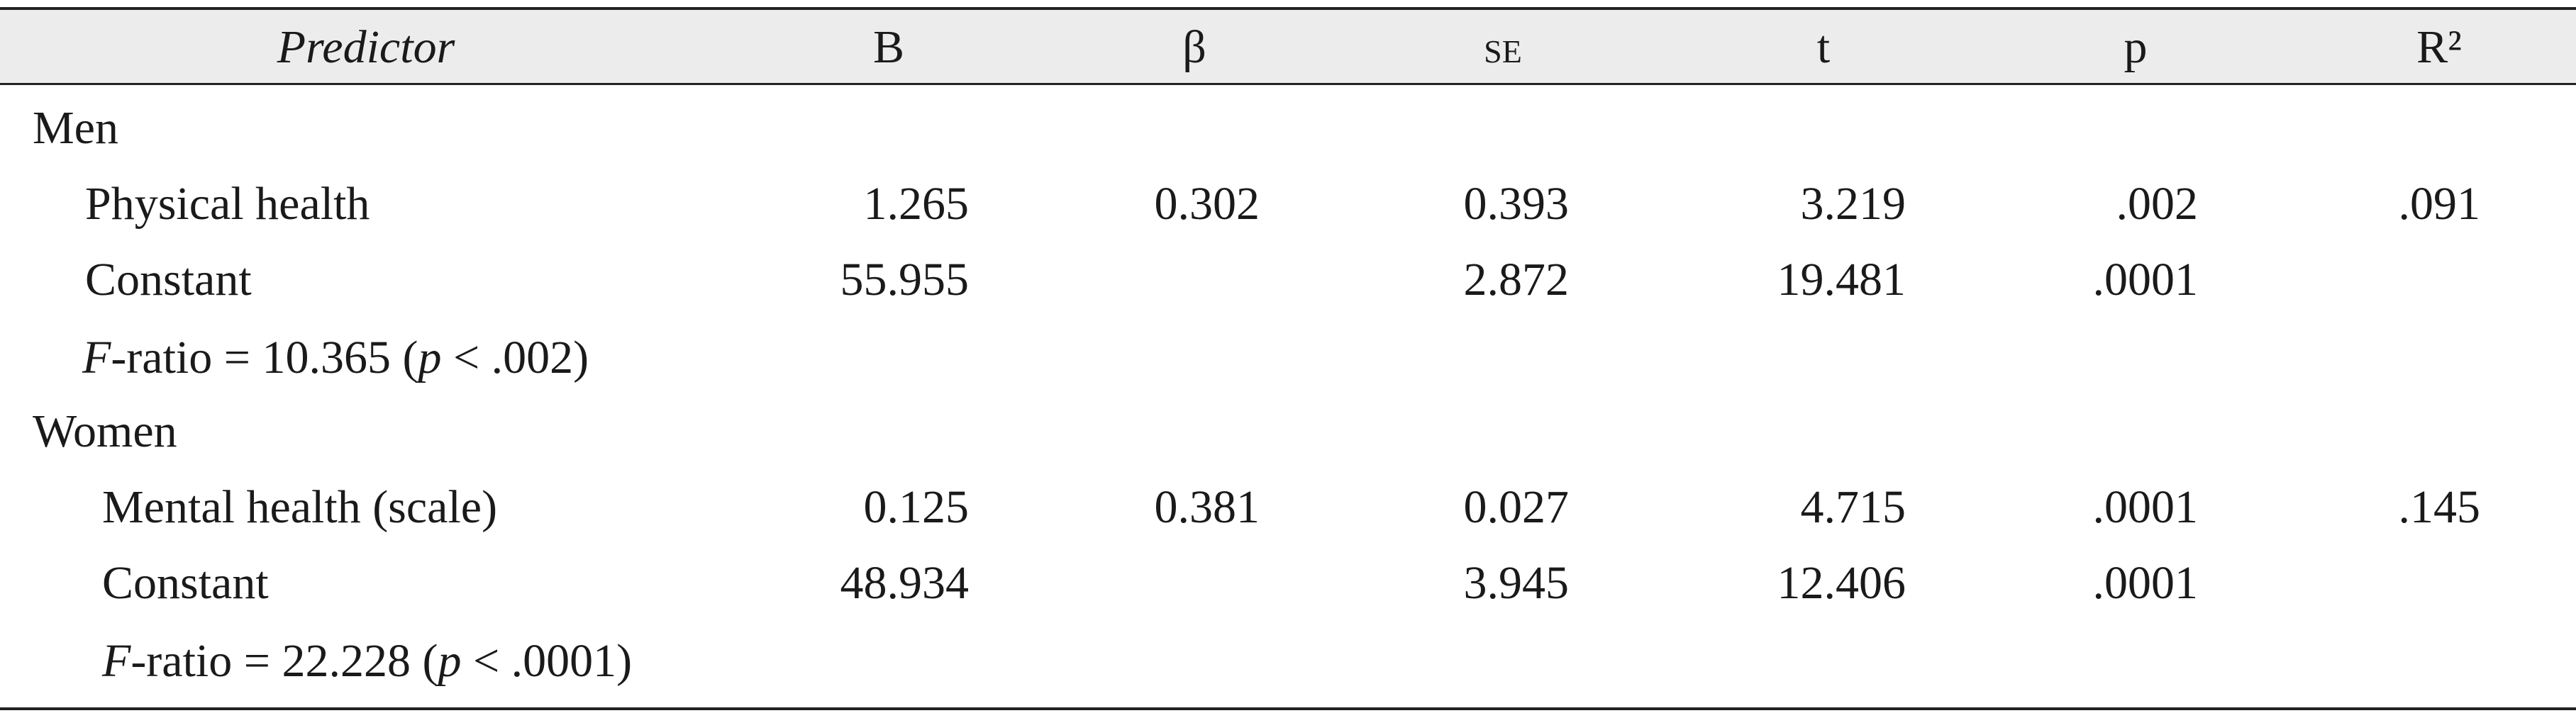  What do you see at coordinates (2439, 47) in the screenshot?
I see `column-header: R²` at bounding box center [2439, 47].